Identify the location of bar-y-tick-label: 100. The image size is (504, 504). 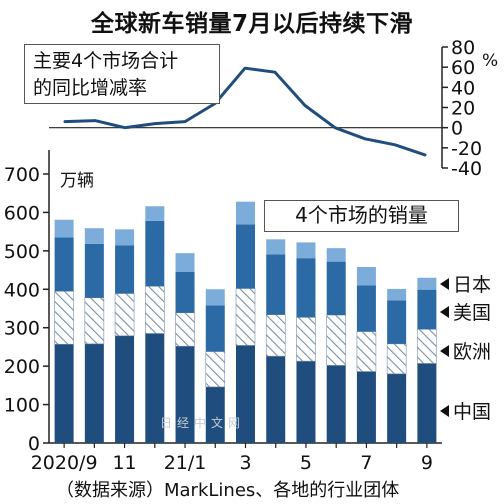
(22, 406).